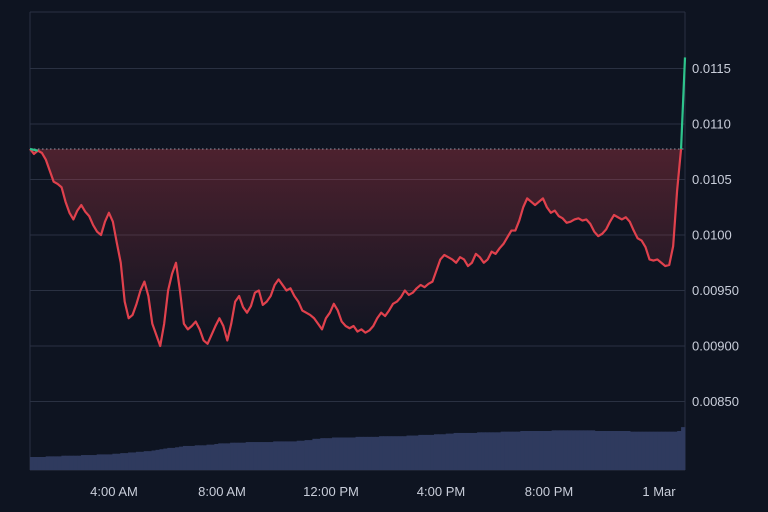  What do you see at coordinates (659, 491) in the screenshot?
I see `x-tick-label: 1 Mar` at bounding box center [659, 491].